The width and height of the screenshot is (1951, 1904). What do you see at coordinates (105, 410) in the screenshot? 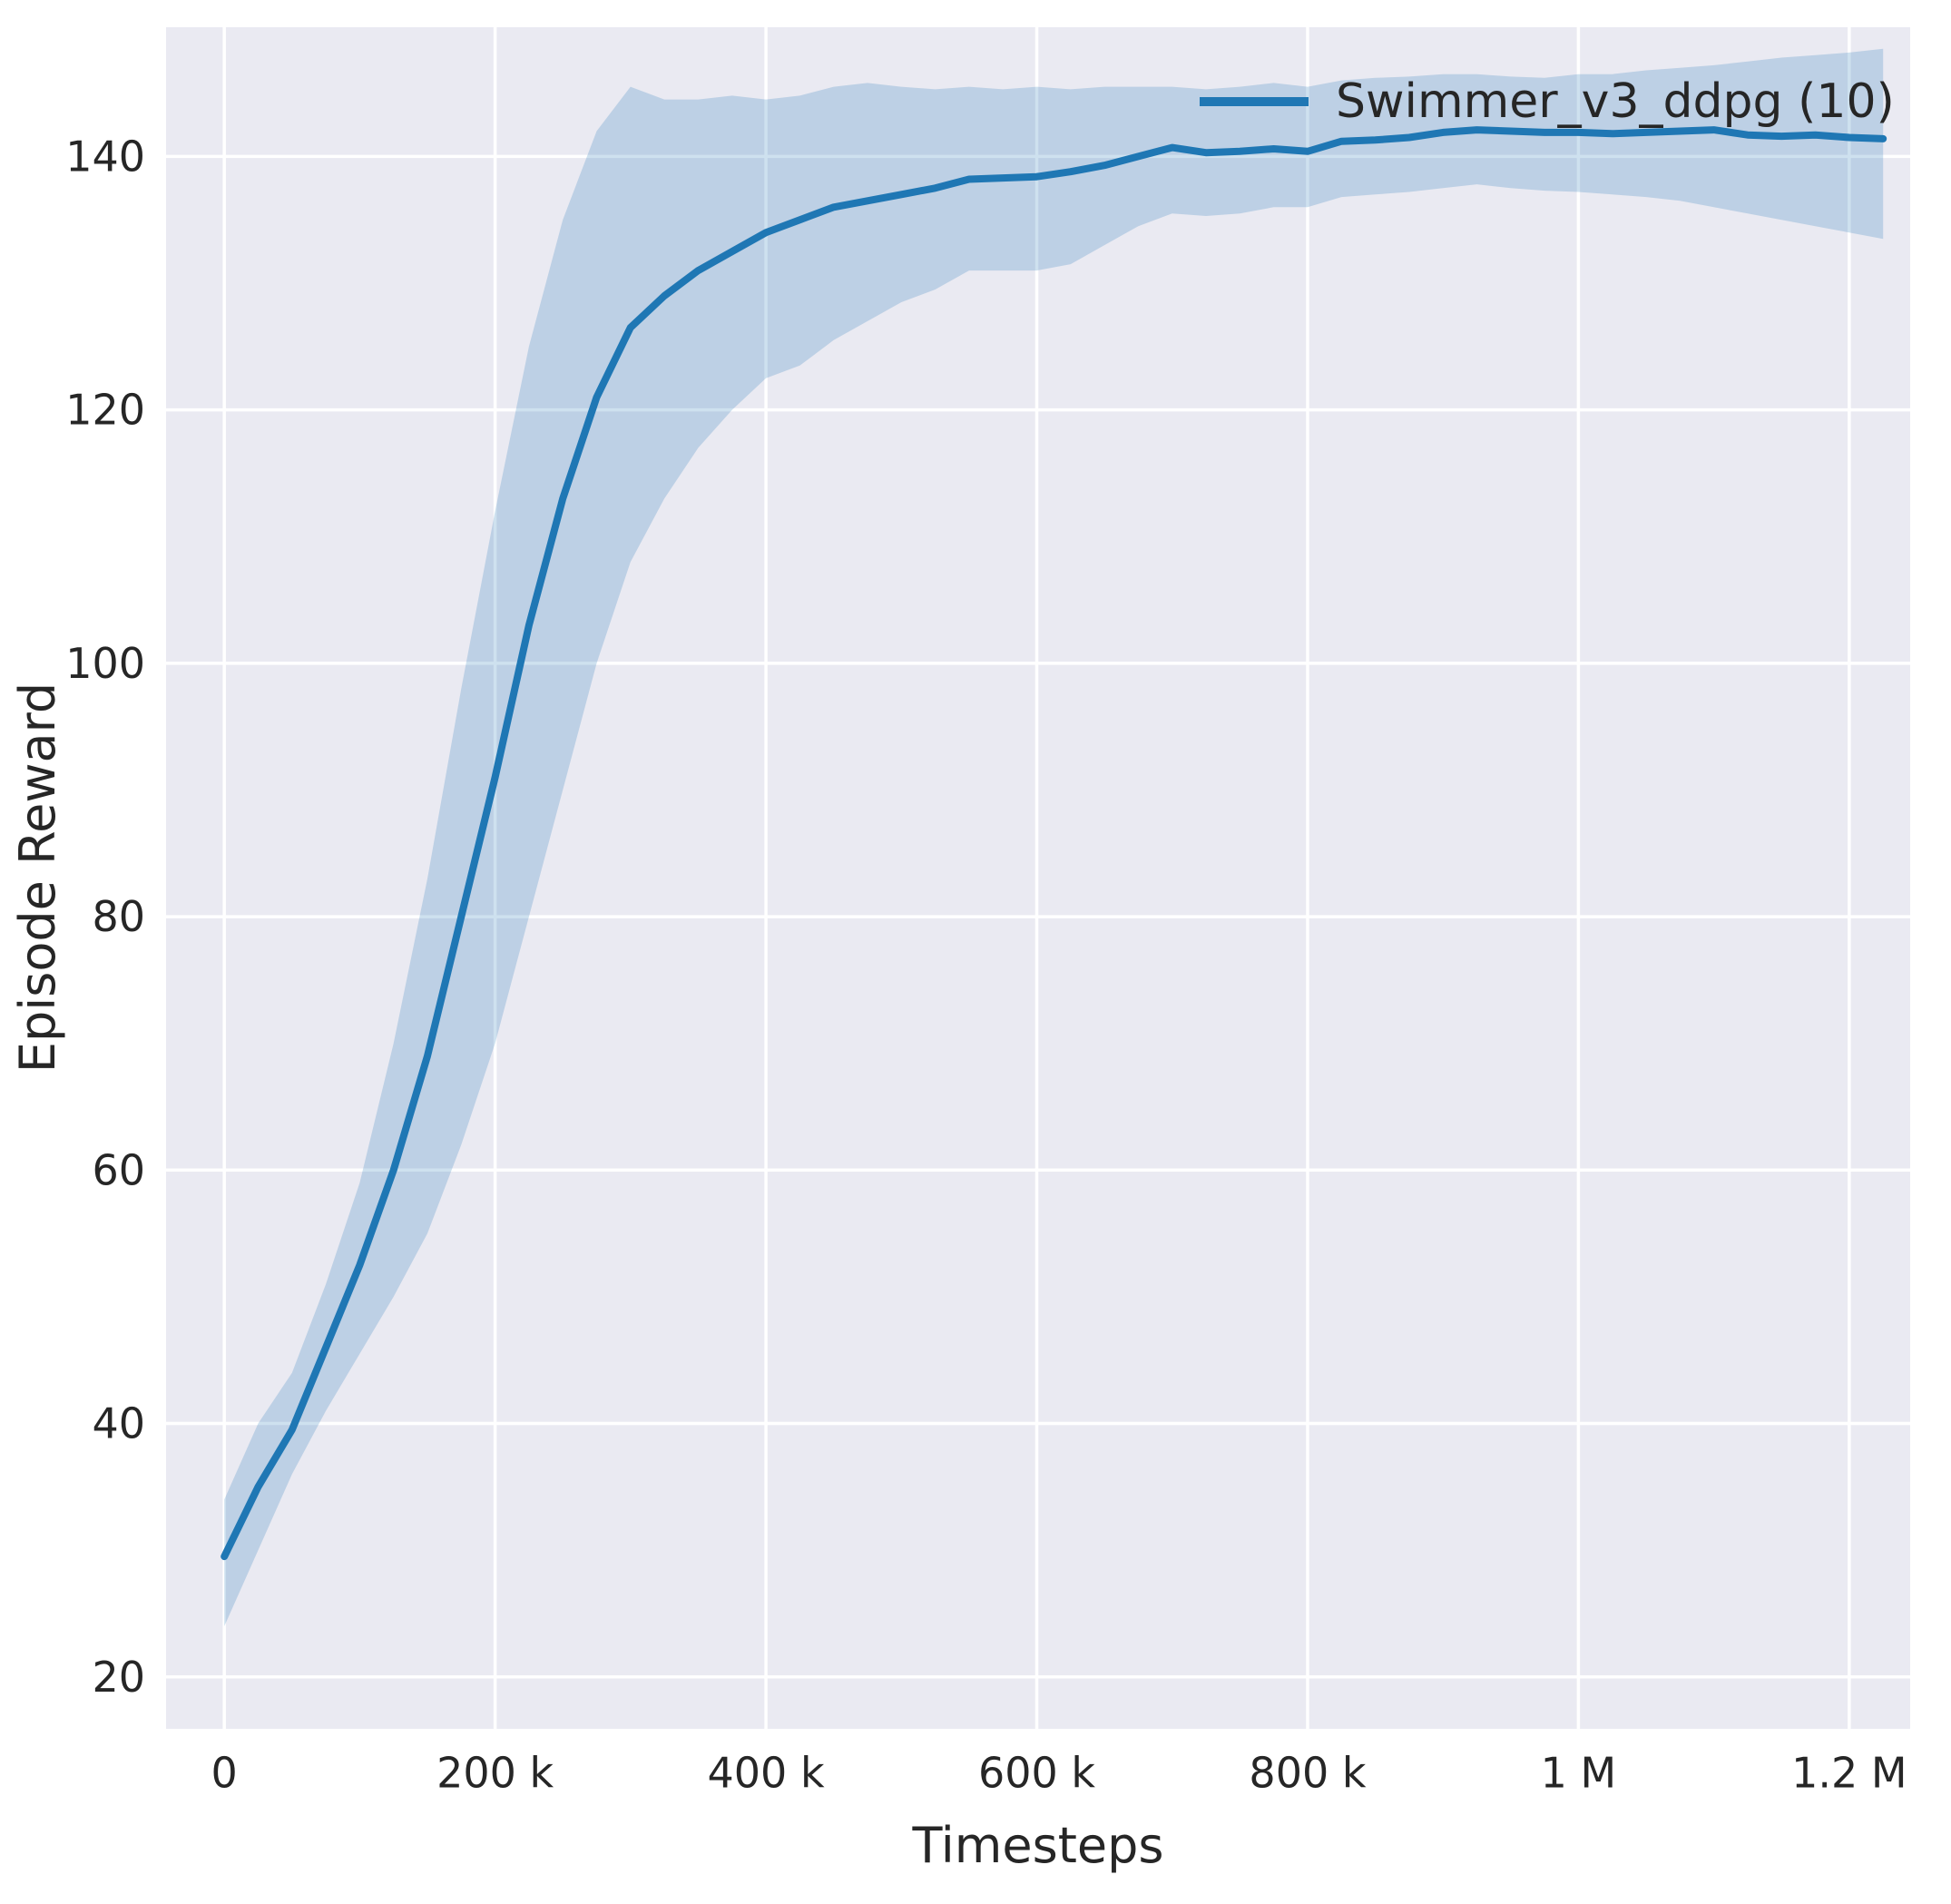
I see `y-tick-label: 120` at bounding box center [105, 410].